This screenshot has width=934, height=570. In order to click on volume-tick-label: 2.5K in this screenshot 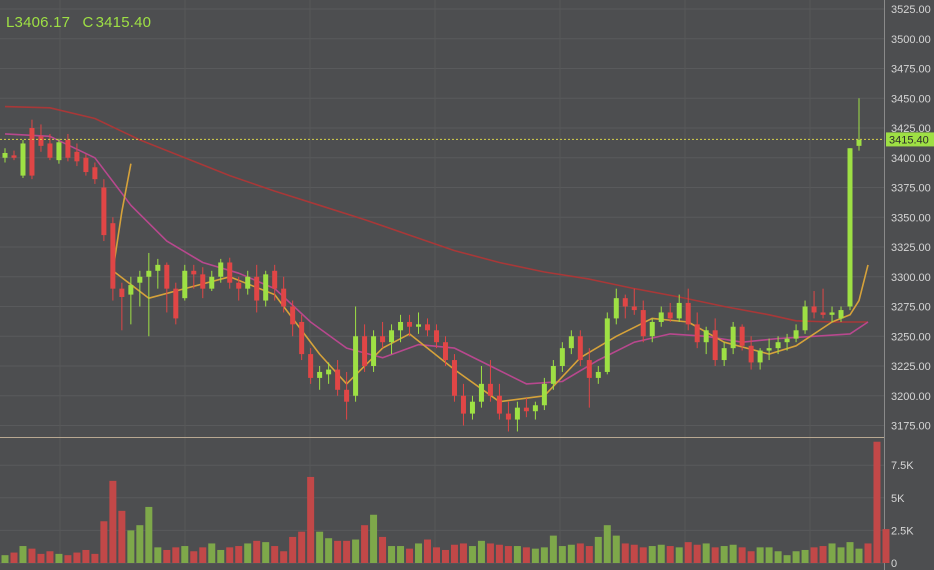, I will do `click(902, 531)`.